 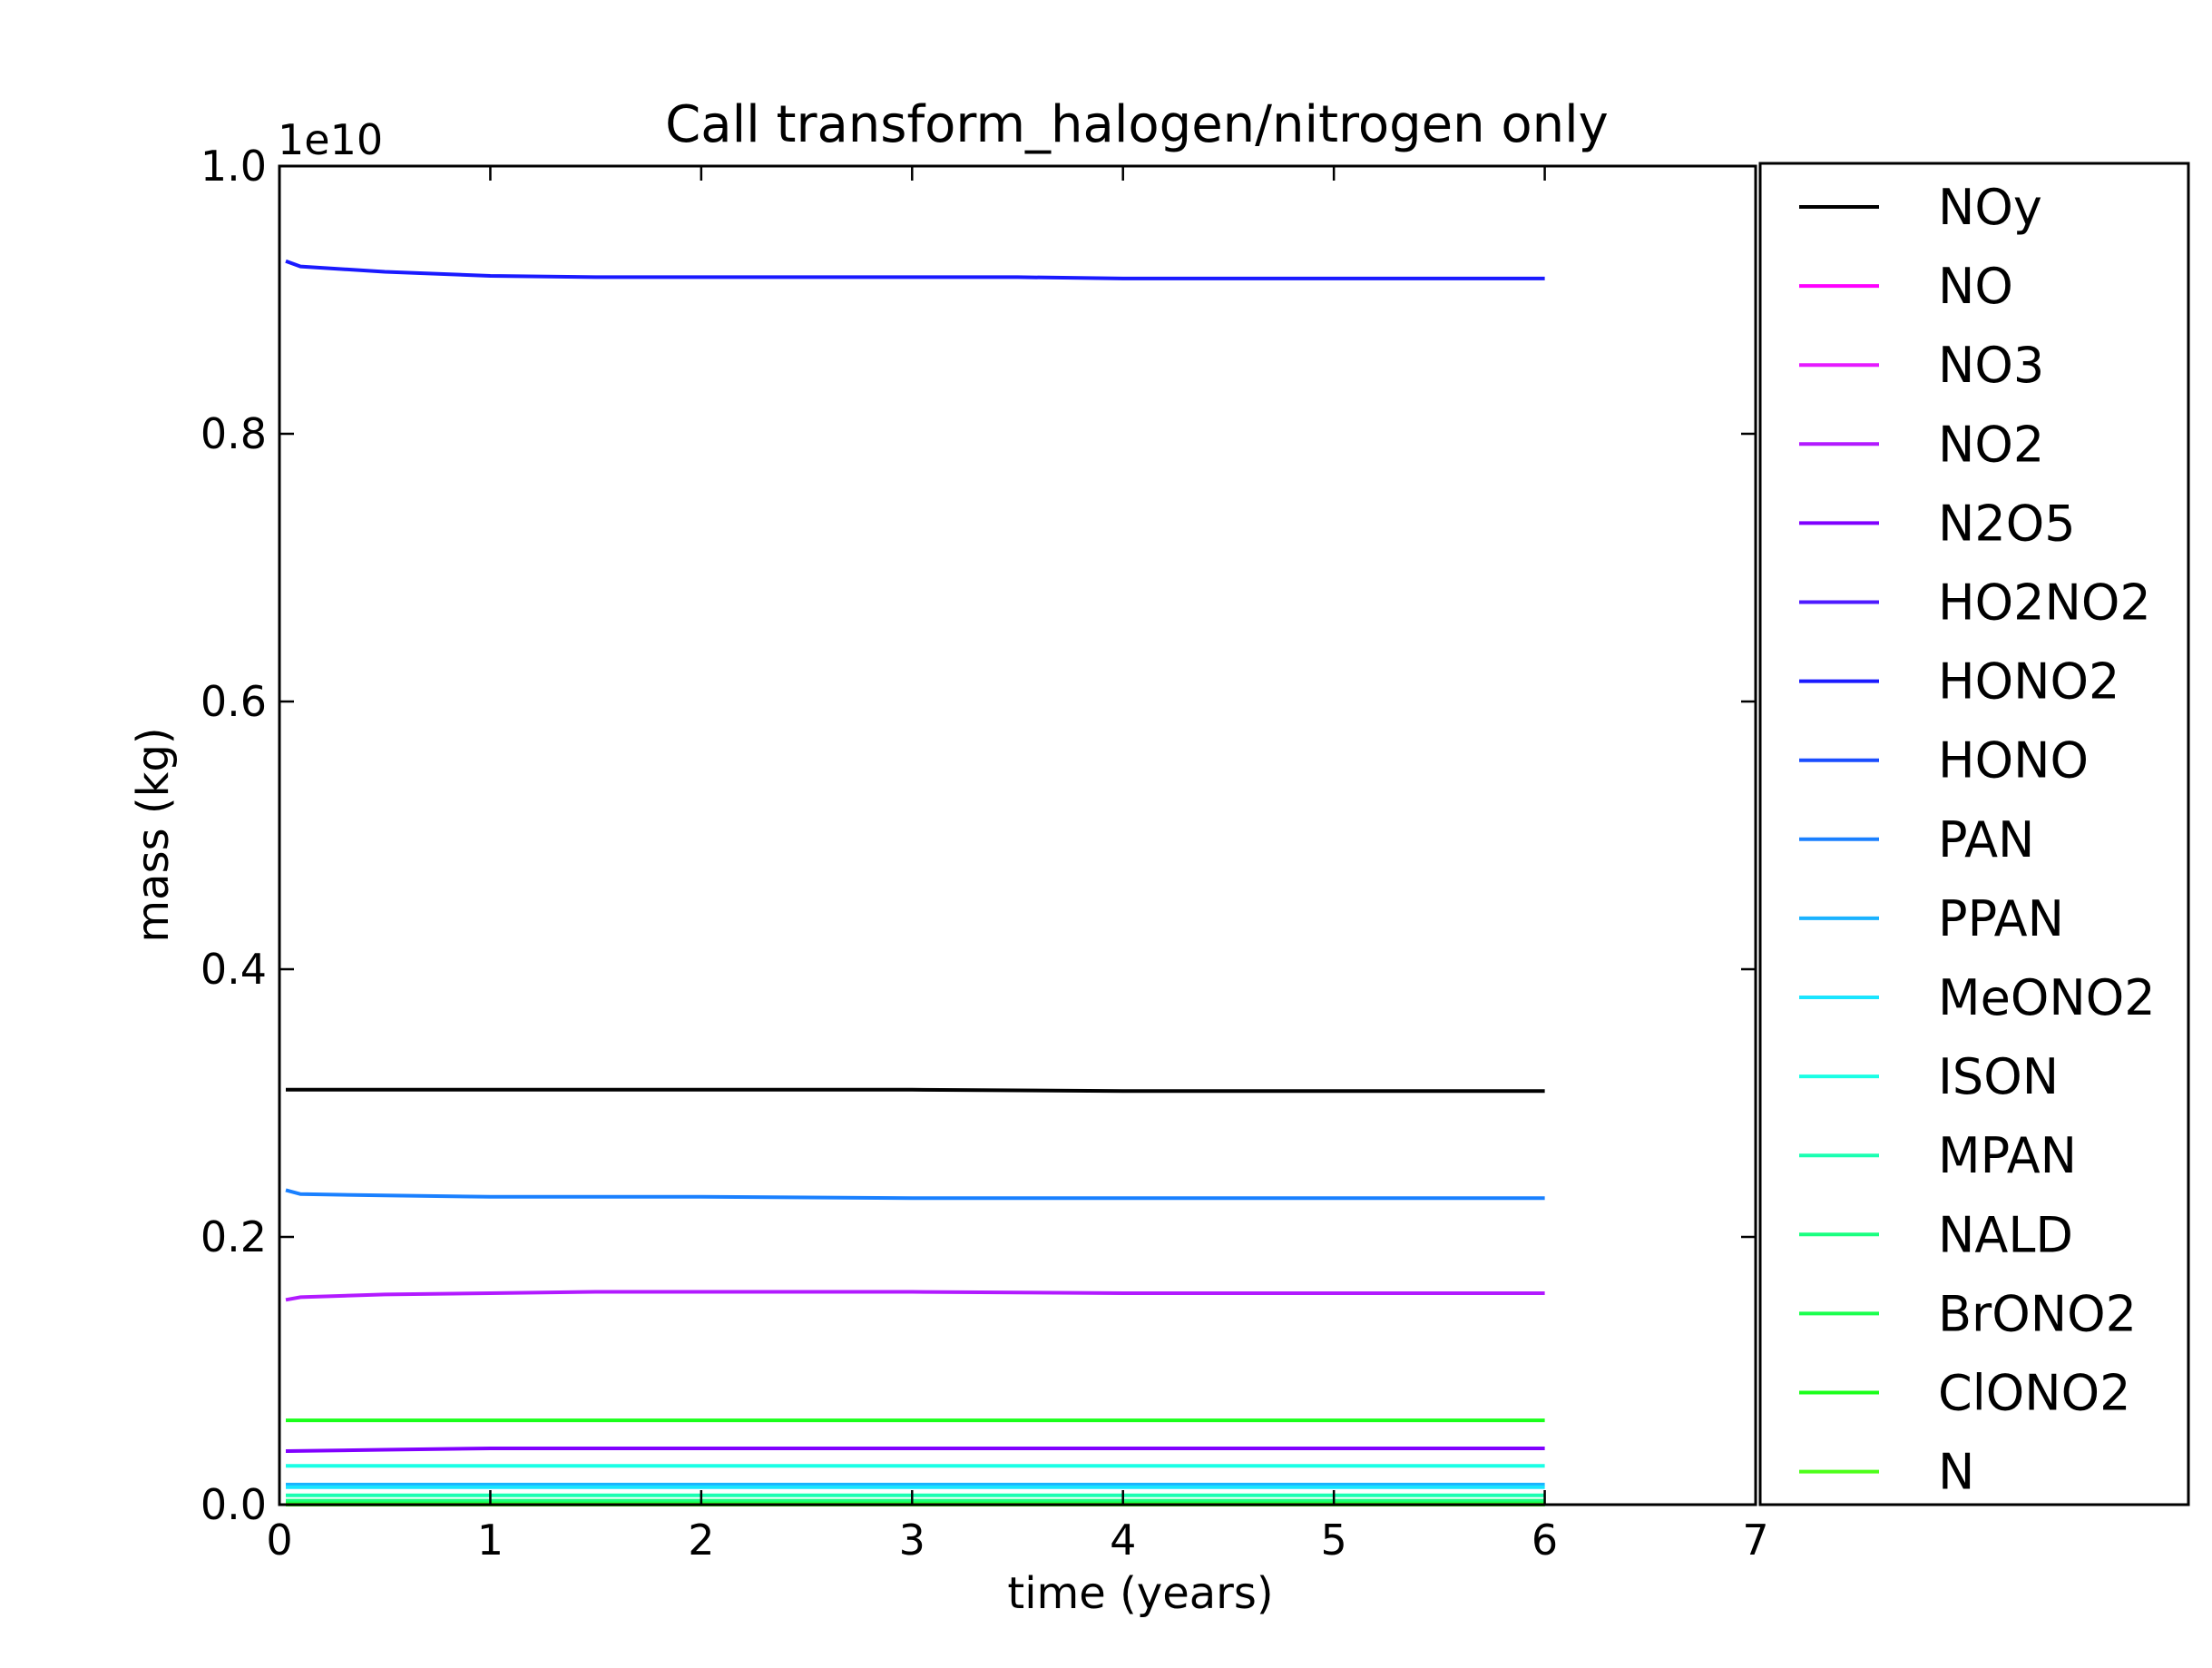 I want to click on y-axis-label: mass (kg), so click(x=153, y=835).